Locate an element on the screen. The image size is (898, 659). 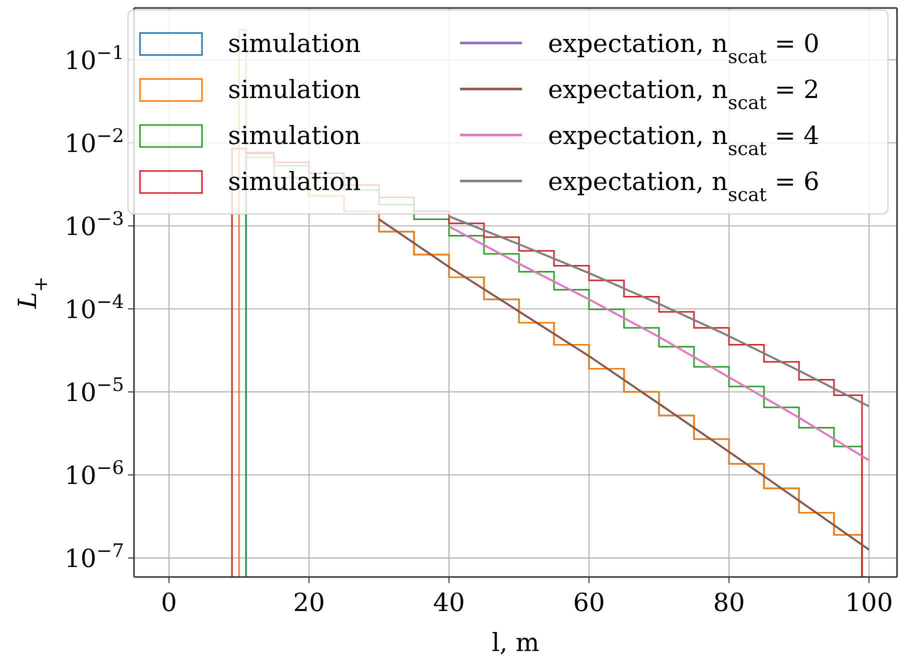
x-tick-label: 40 is located at coordinates (449, 602).